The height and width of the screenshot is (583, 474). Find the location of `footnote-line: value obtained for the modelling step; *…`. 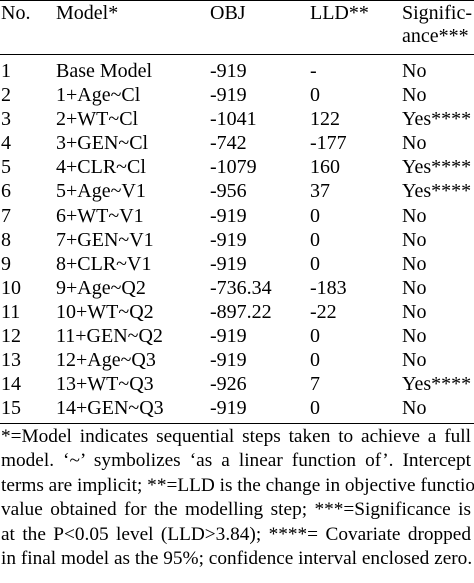

footnote-line: value obtained for the modelling step; *… is located at coordinates (236, 510).